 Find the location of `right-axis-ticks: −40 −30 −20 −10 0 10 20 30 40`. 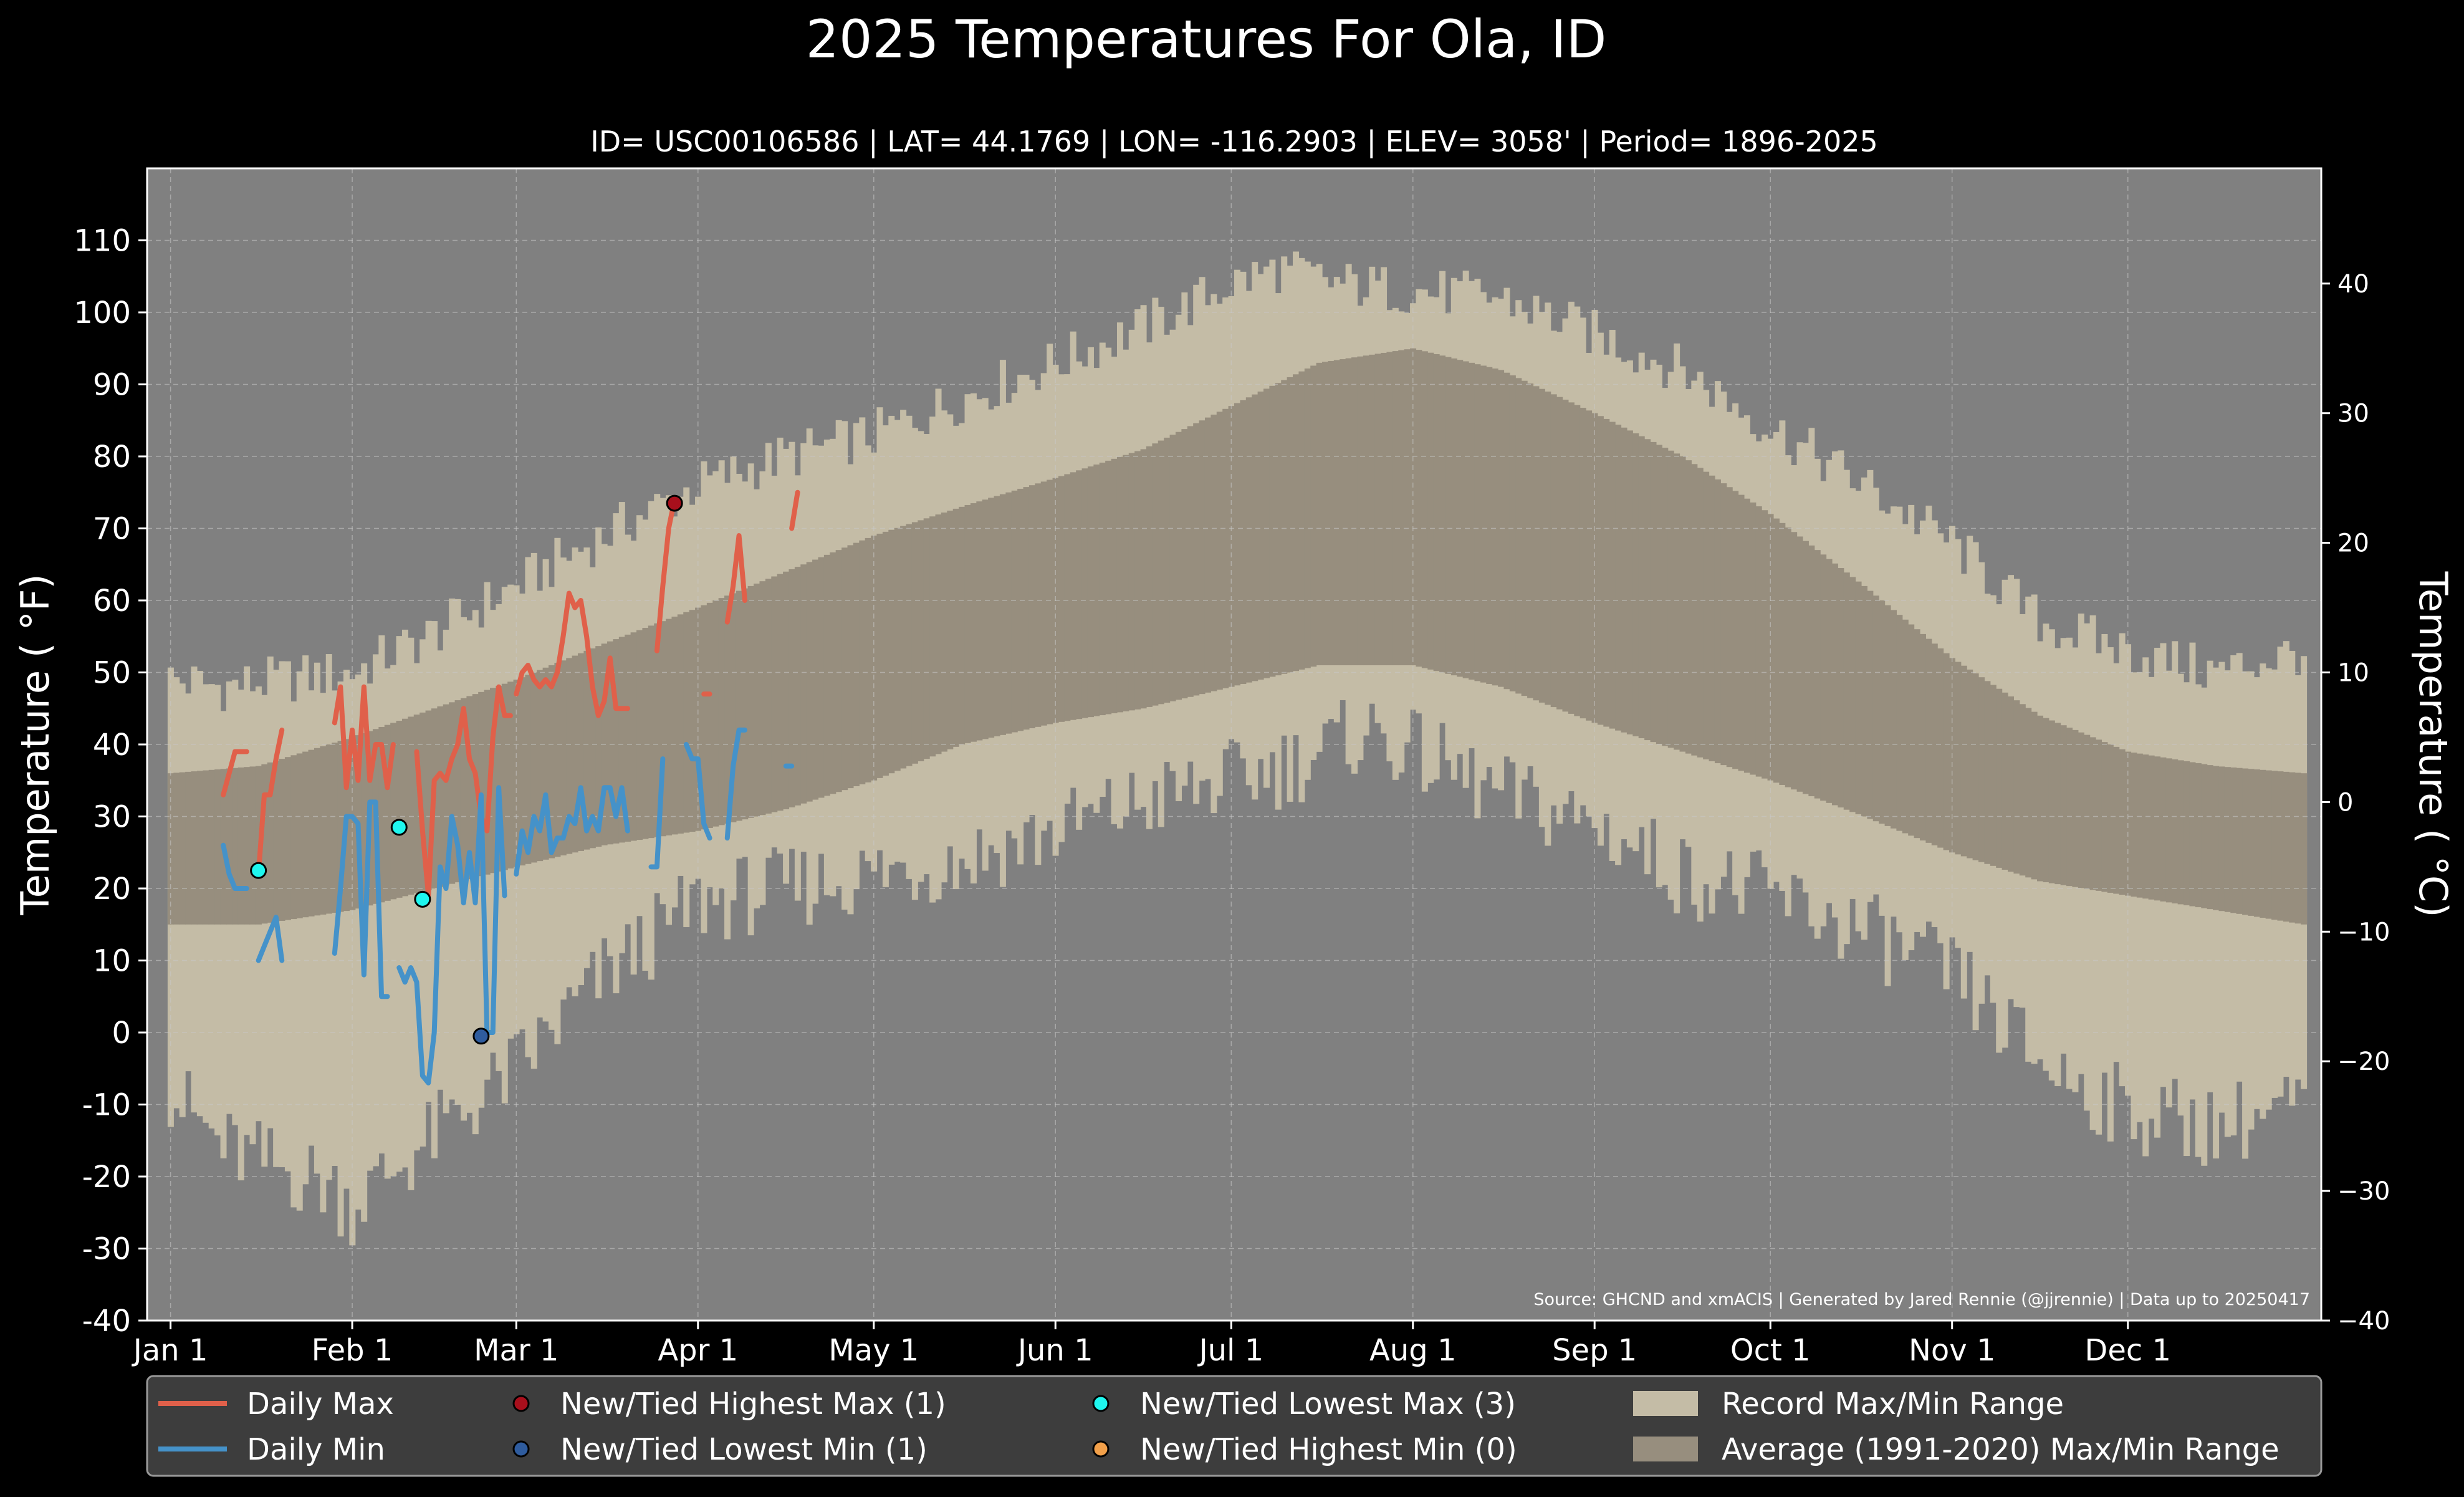

right-axis-ticks: −40 −30 −20 −10 0 10 20 30 40 is located at coordinates (2355, 803).